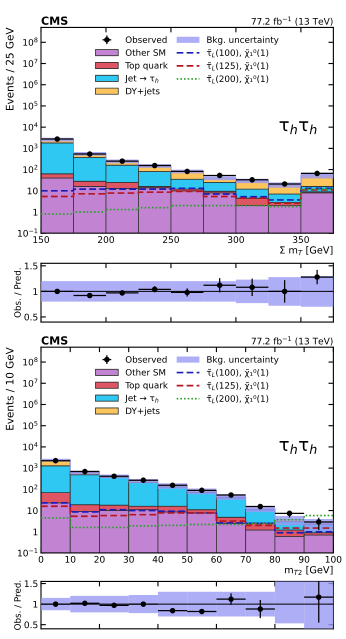 Image resolution: width=346 pixels, height=639 pixels. Describe the element at coordinates (236, 239) in the screenshot. I see `x-tick-label: 300` at that location.